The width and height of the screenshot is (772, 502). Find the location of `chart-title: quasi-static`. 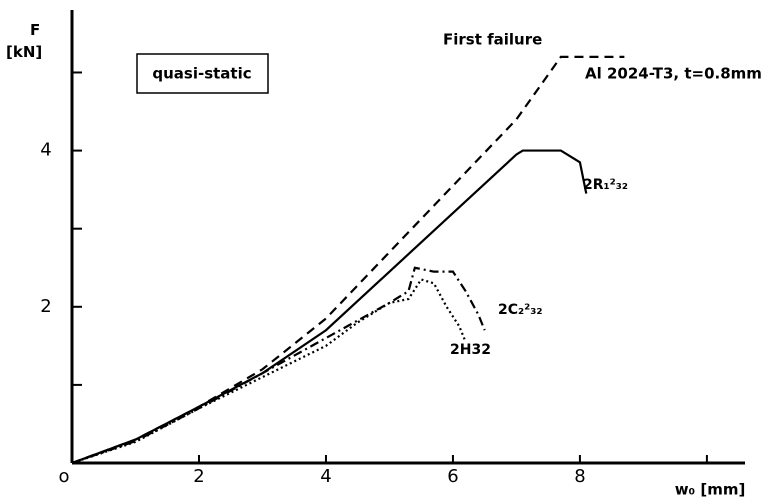

chart-title: quasi-static is located at coordinates (201, 74).